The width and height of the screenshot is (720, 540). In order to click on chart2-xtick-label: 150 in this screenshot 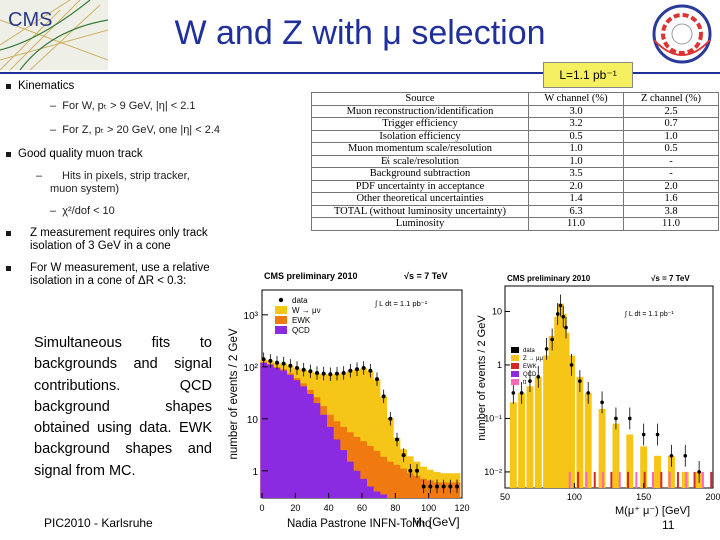, I will do `click(643, 497)`.